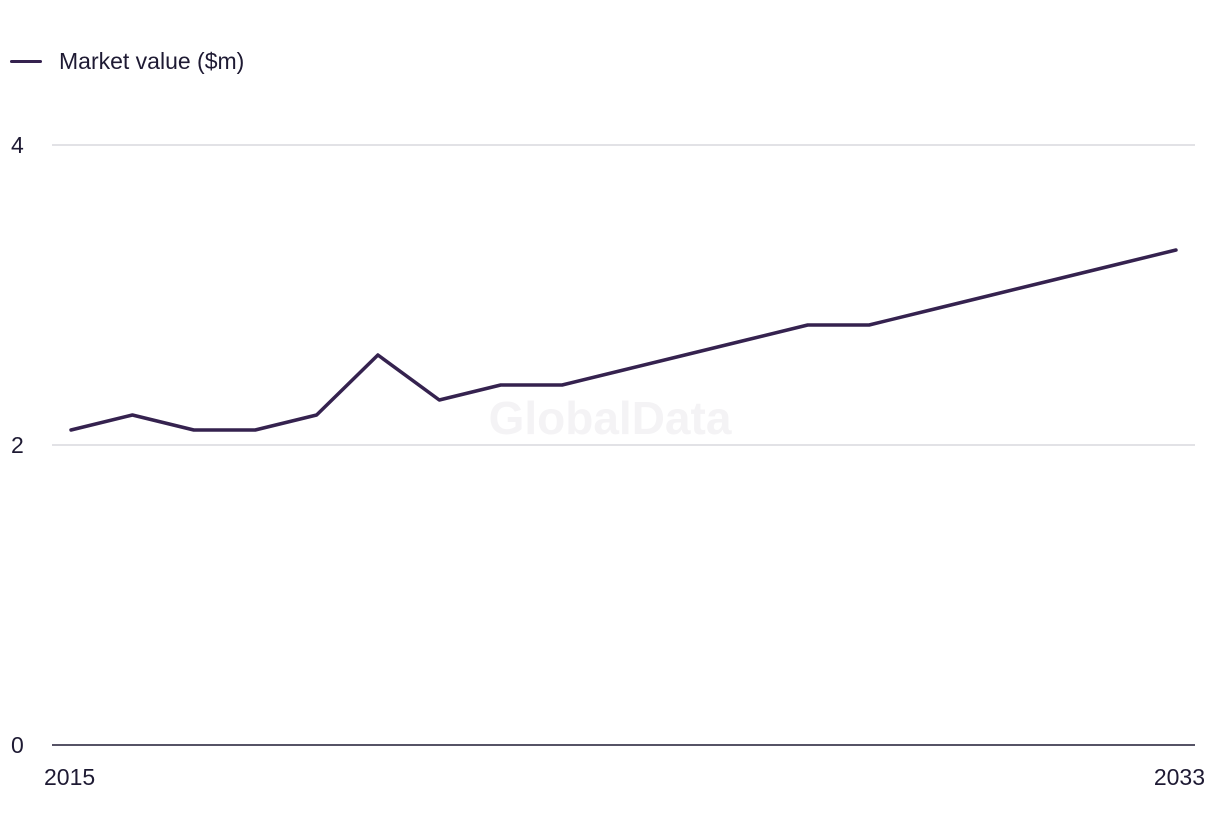  What do you see at coordinates (1179, 777) in the screenshot?
I see `x-tick-label: 2033` at bounding box center [1179, 777].